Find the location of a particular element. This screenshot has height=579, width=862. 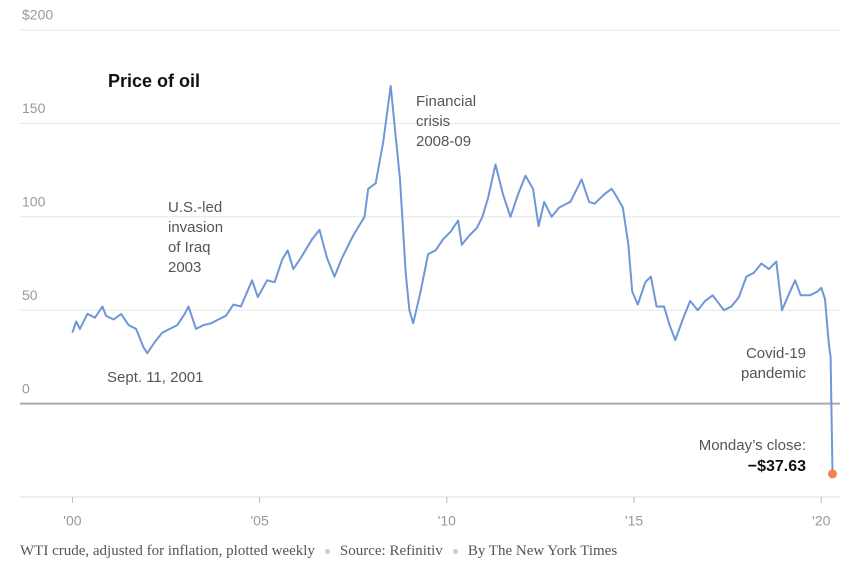

x-tick-label: '15 is located at coordinates (634, 521).